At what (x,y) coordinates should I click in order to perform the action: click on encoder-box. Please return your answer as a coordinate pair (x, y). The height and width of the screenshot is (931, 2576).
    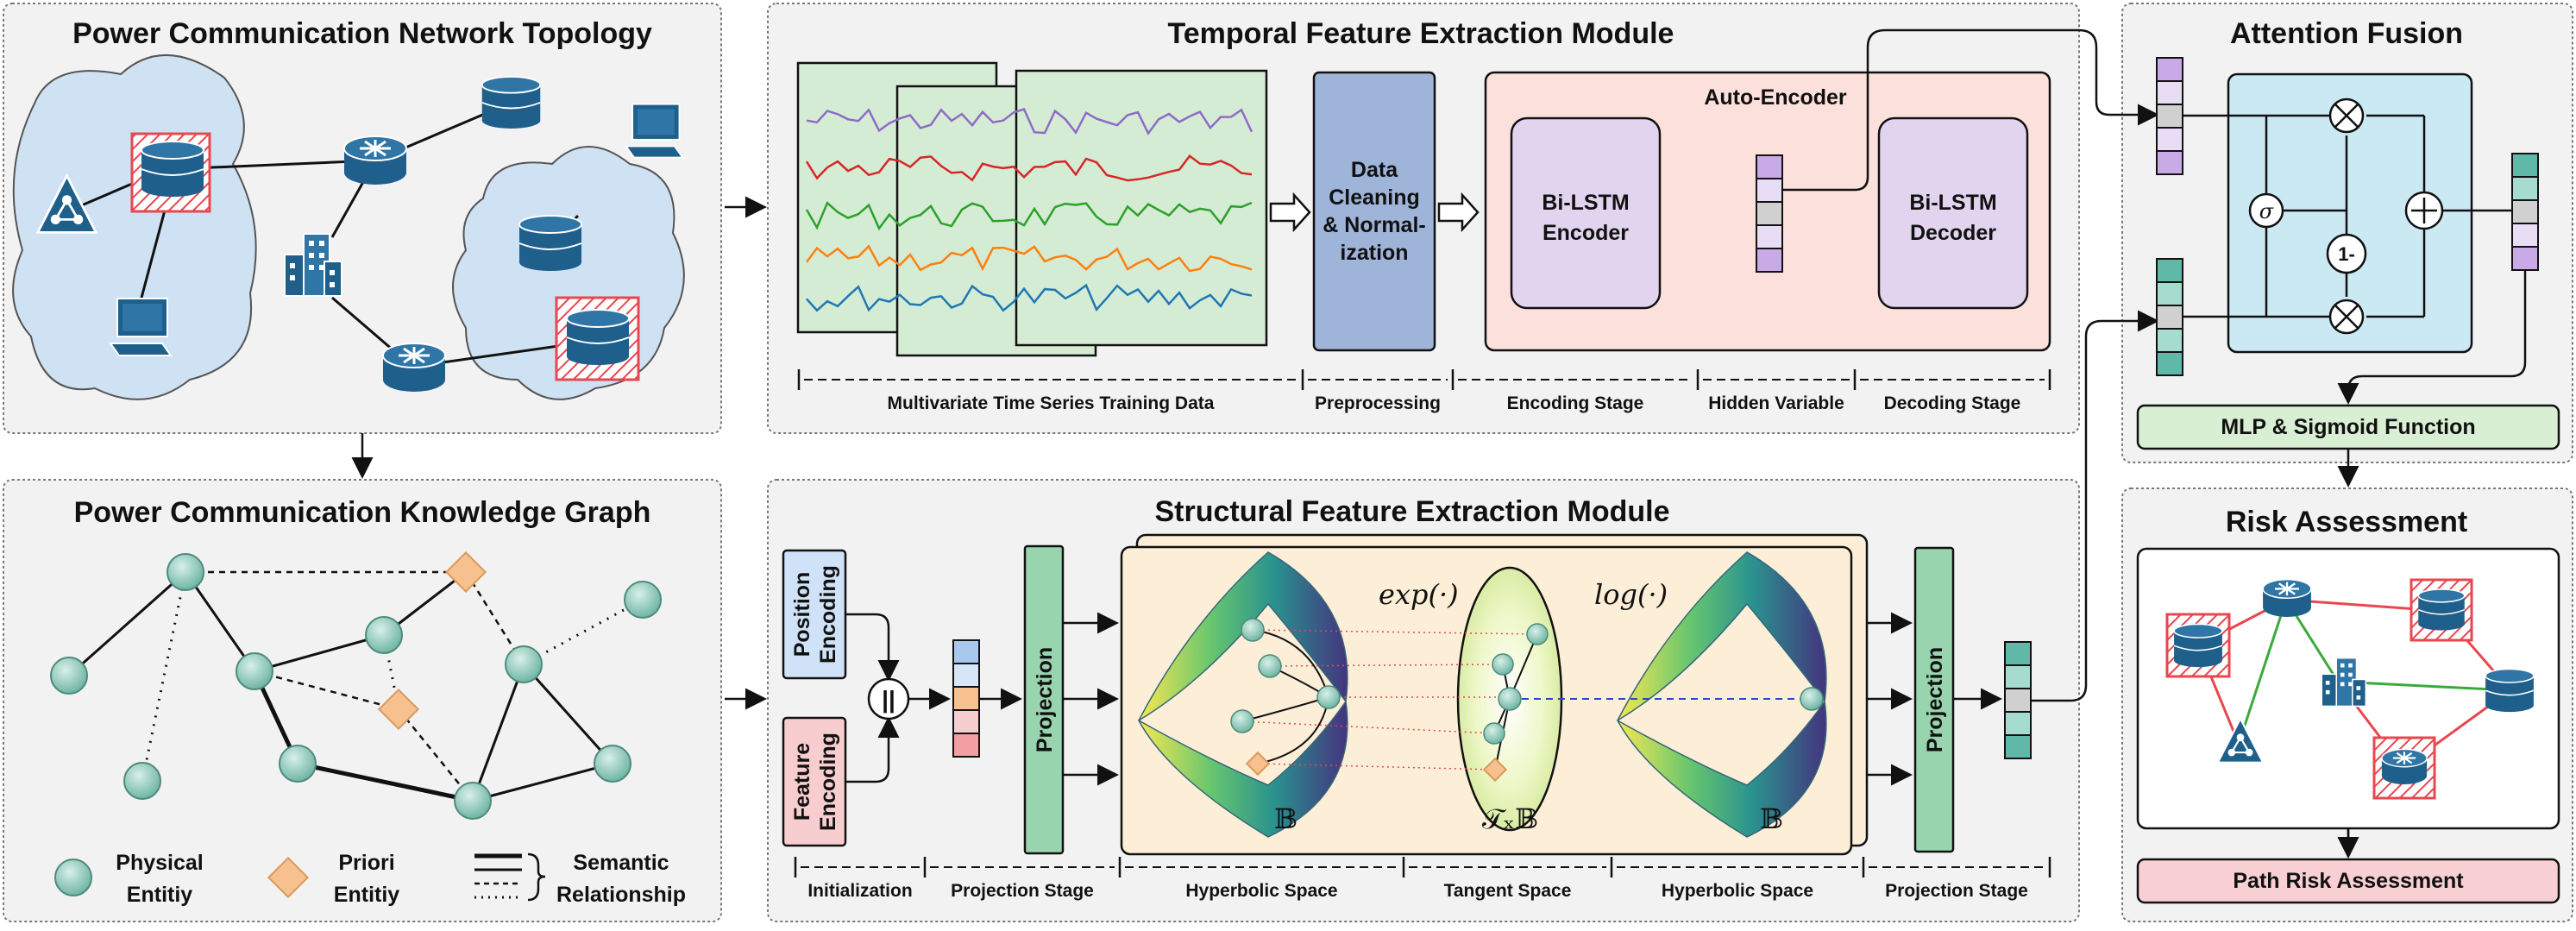
    Looking at the image, I should click on (1586, 213).